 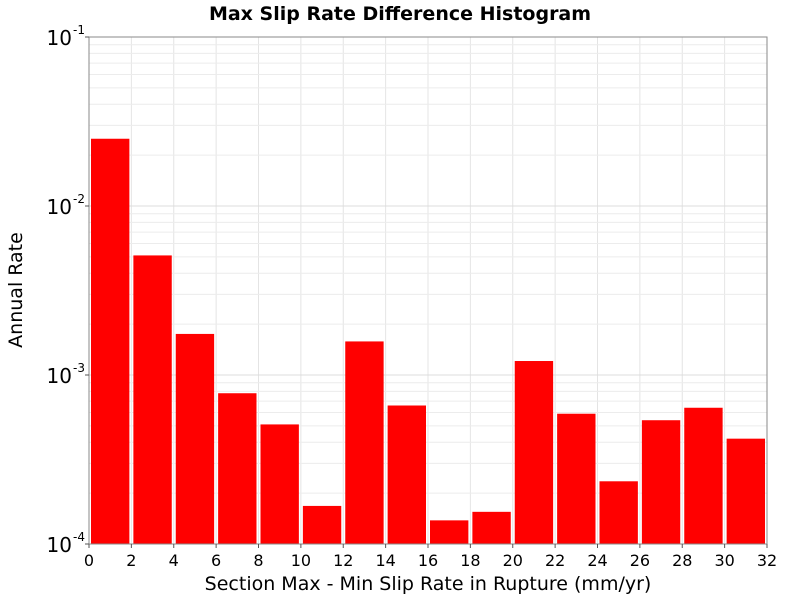 I want to click on x-tick-label: 6, so click(x=216, y=560).